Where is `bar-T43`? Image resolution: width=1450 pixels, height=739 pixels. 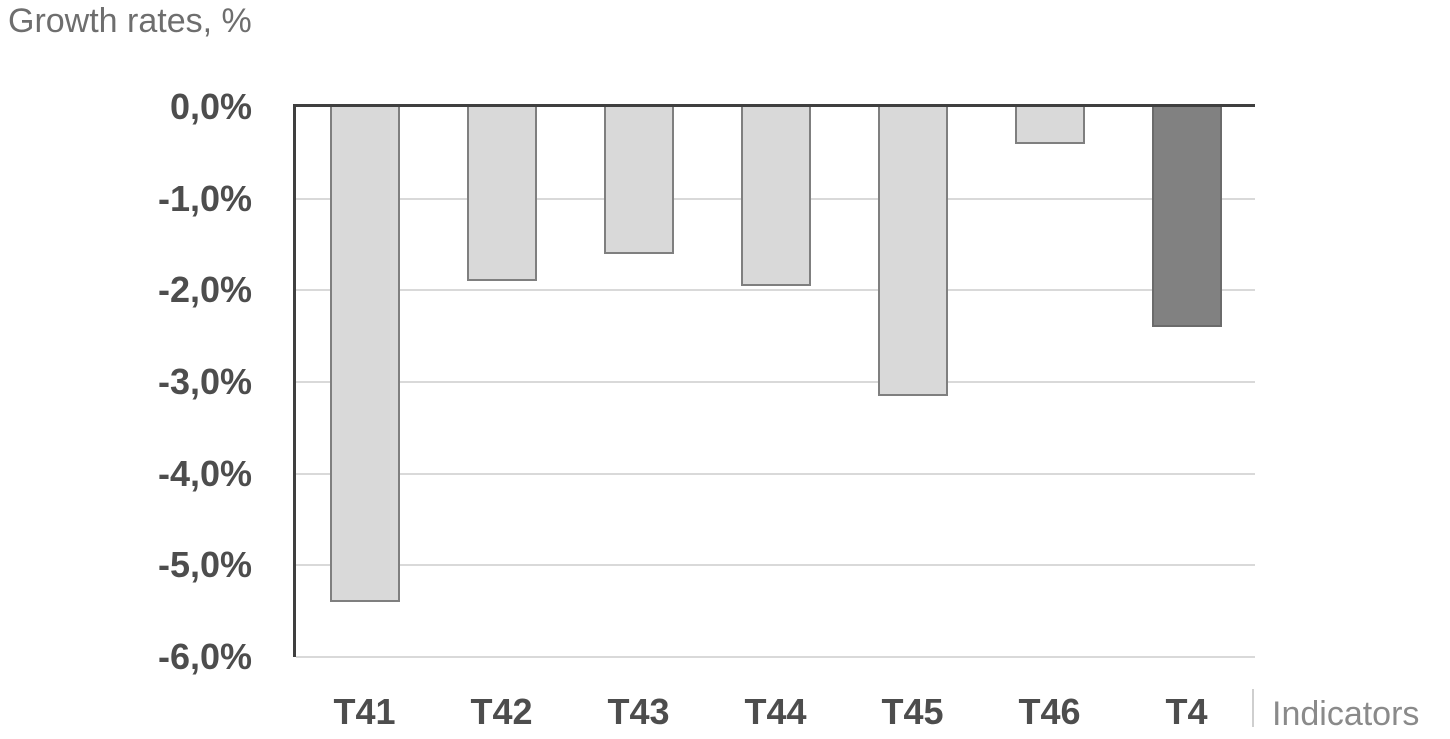 bar-T43 is located at coordinates (638, 180).